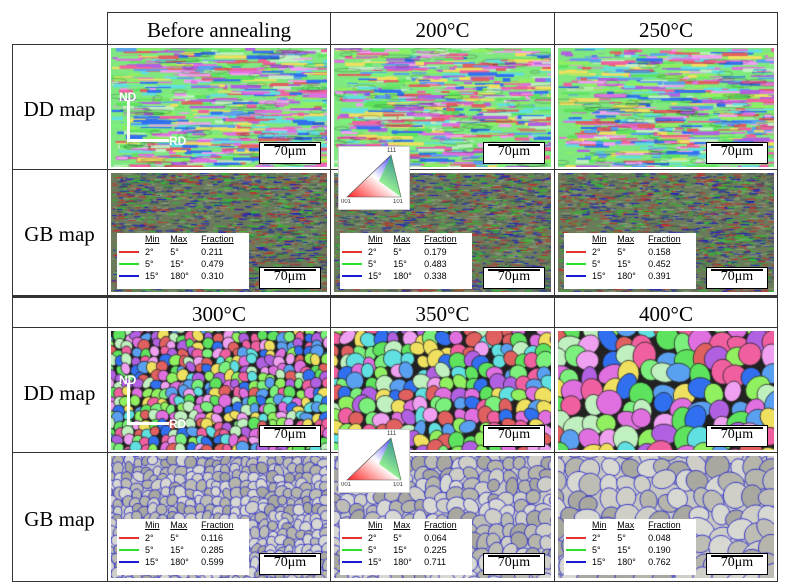 This screenshot has width=791, height=586. Describe the element at coordinates (406, 276) in the screenshot. I see `legend-row: 15° 180° 0.338` at that location.